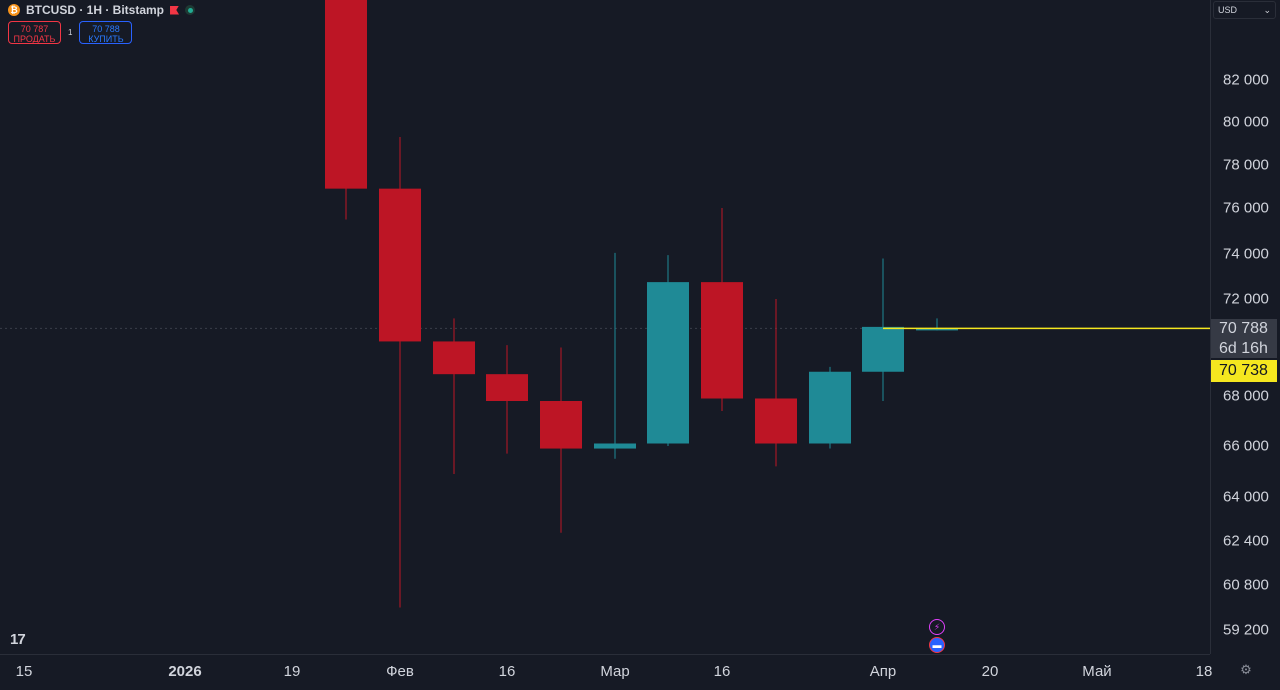  What do you see at coordinates (1246, 497) in the screenshot?
I see `price-tick-label: 64 000` at bounding box center [1246, 497].